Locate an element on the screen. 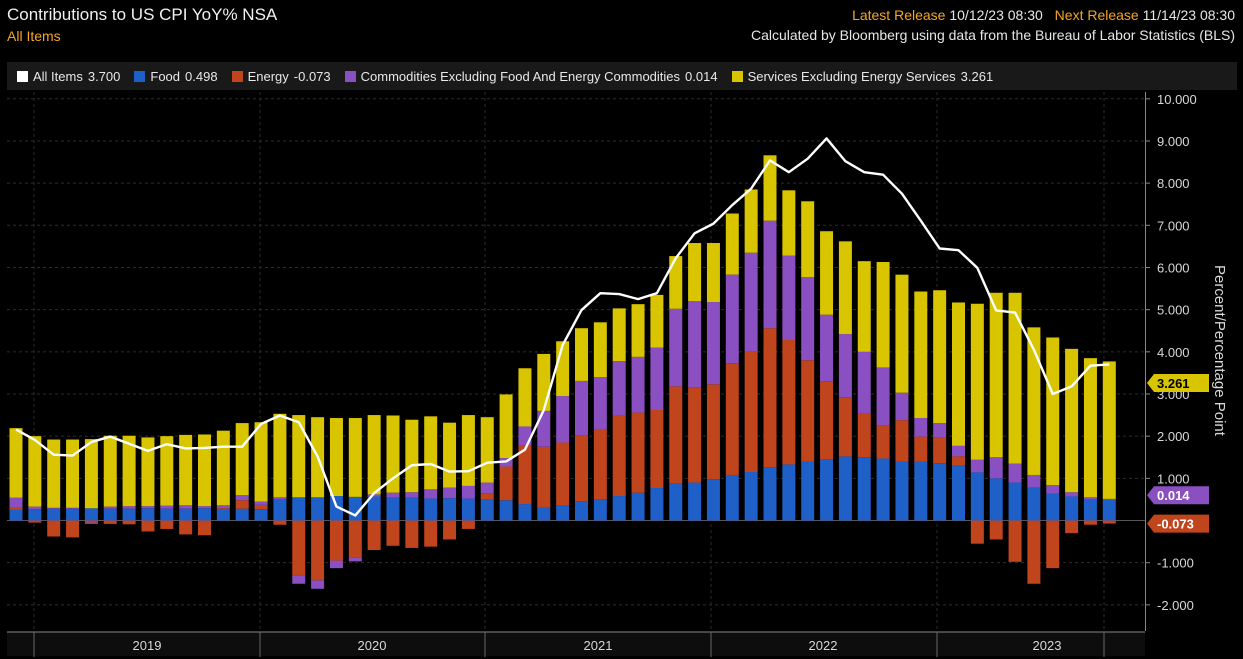 This screenshot has width=1243, height=659. y-tick-label: 6.000 is located at coordinates (1173, 267).